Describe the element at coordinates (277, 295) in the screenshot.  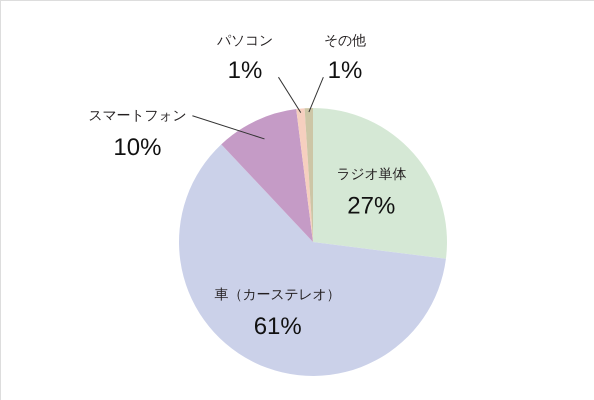
I see `slice-label: 車（カーステレオ）` at that location.